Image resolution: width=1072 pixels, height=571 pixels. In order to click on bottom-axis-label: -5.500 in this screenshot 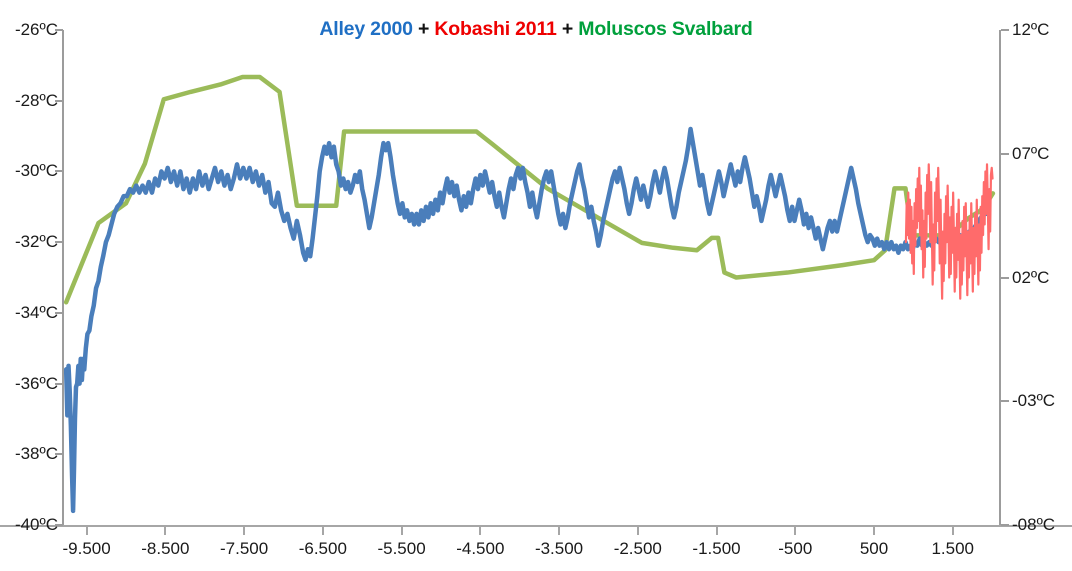, I will do `click(401, 548)`.